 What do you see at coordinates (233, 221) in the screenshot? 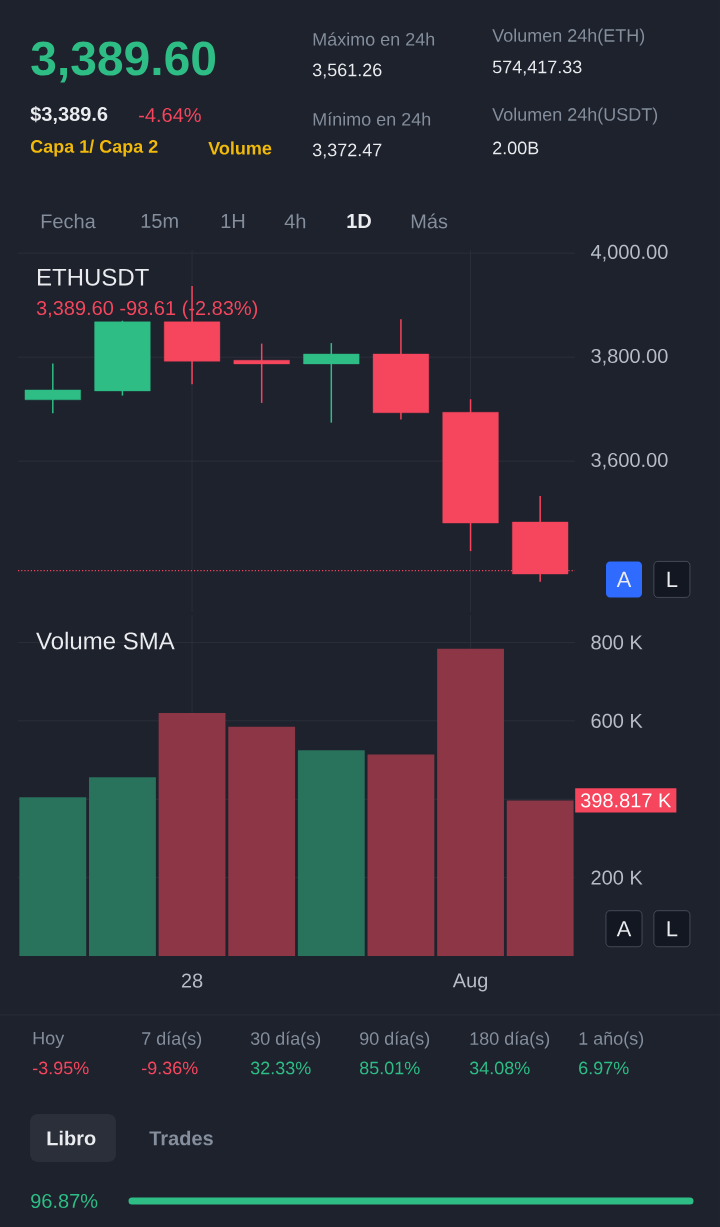
I see `text: 1H` at bounding box center [233, 221].